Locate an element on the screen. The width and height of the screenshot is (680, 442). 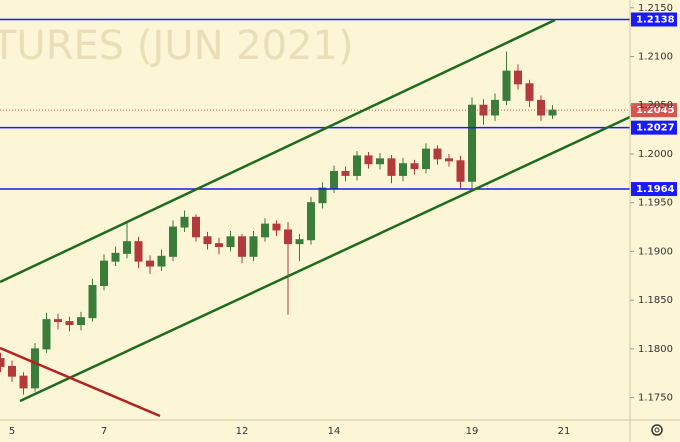
y-tick-label: 1.1900 is located at coordinates (655, 251).